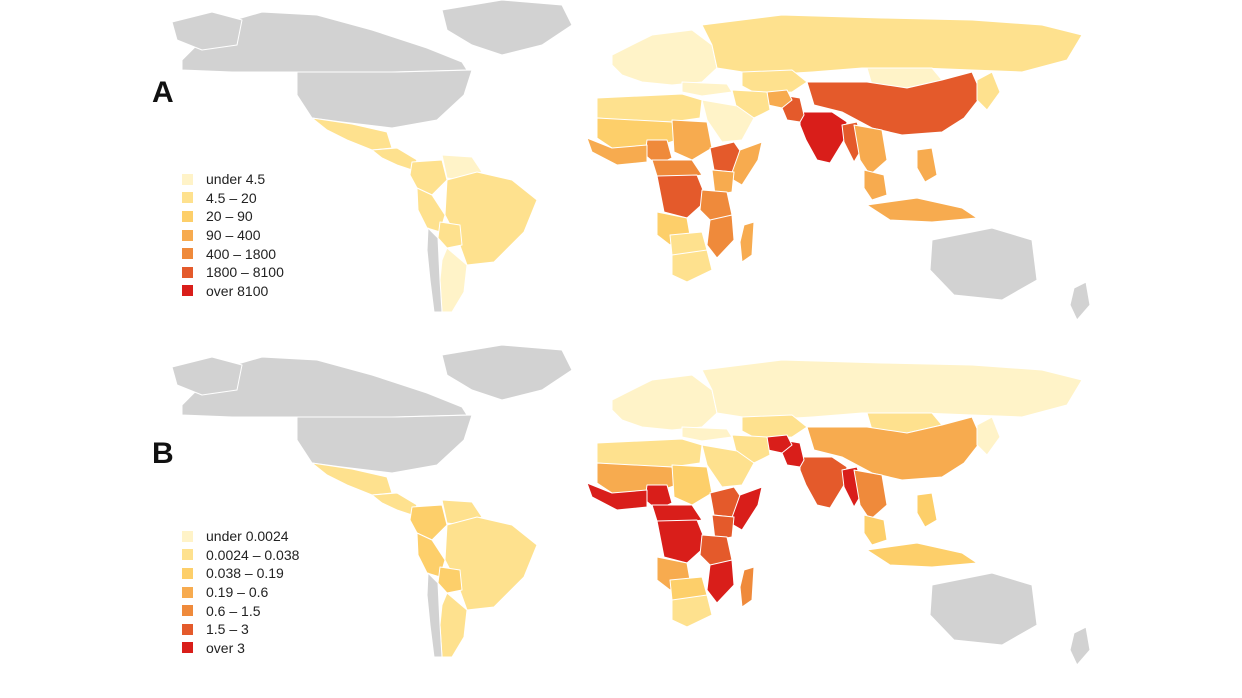  Describe the element at coordinates (225, 647) in the screenshot. I see `legend-label: over 3` at that location.